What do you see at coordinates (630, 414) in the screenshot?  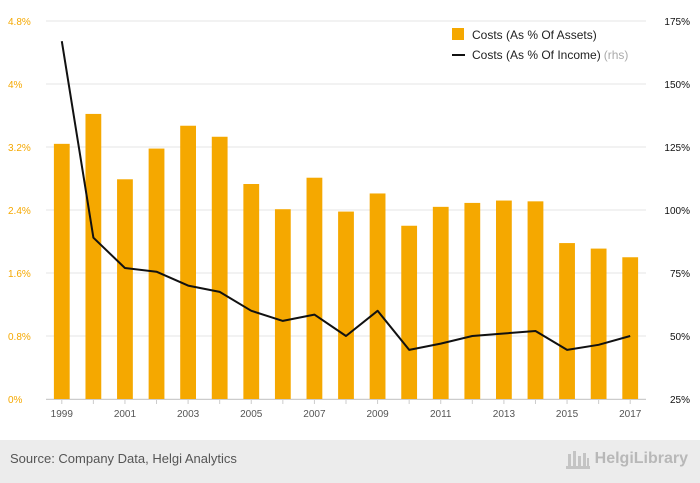 I see `x-axis-tick-label: 2017` at bounding box center [630, 414].